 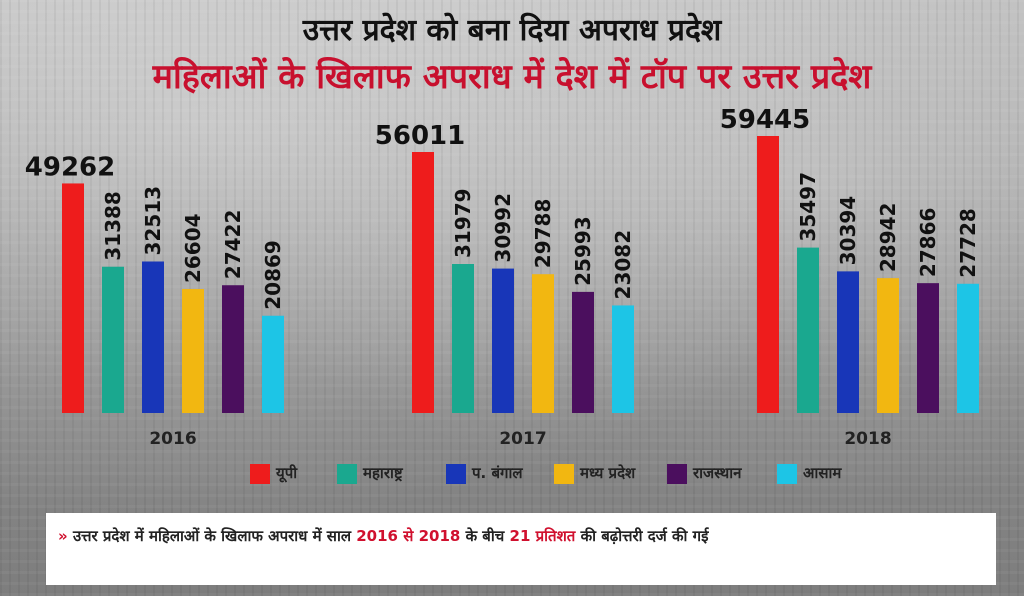 What do you see at coordinates (644, 536) in the screenshot?
I see `footer-part3: की बढ़ोत्तरी दर्ज की गई` at bounding box center [644, 536].